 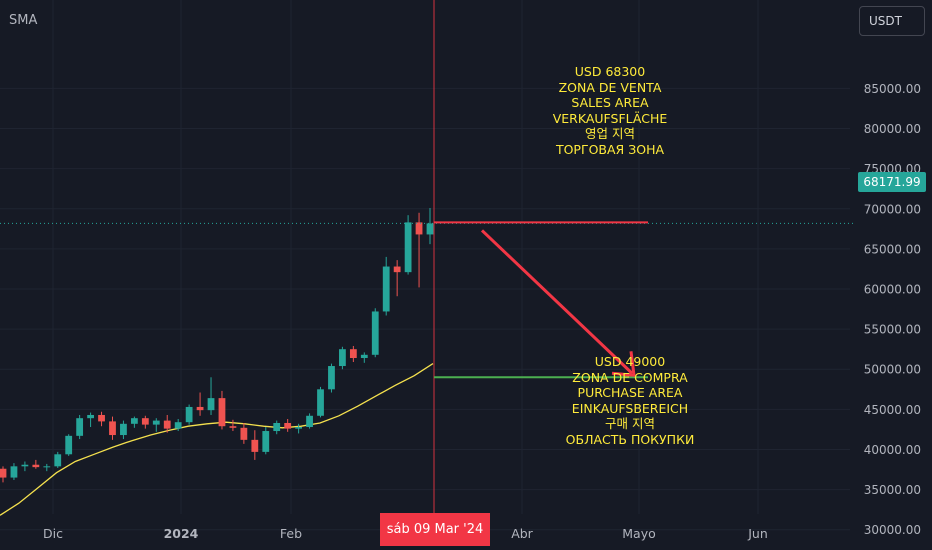 I want to click on price-tick-label: 80000.00, so click(x=892, y=129).